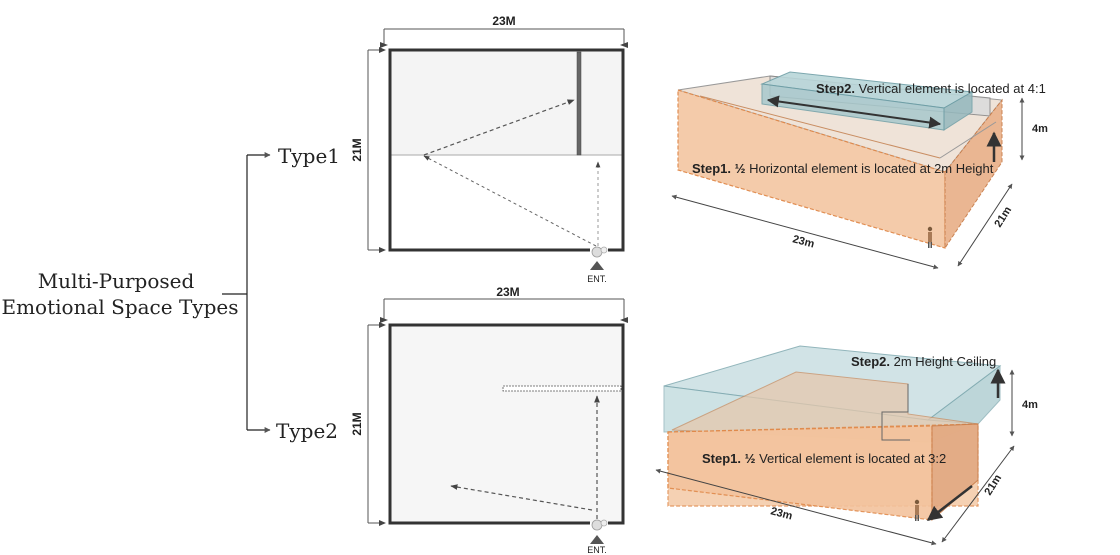  Describe the element at coordinates (489, 420) in the screenshot. I see `type2-floor-plan: 23M 21M ENT.` at that location.